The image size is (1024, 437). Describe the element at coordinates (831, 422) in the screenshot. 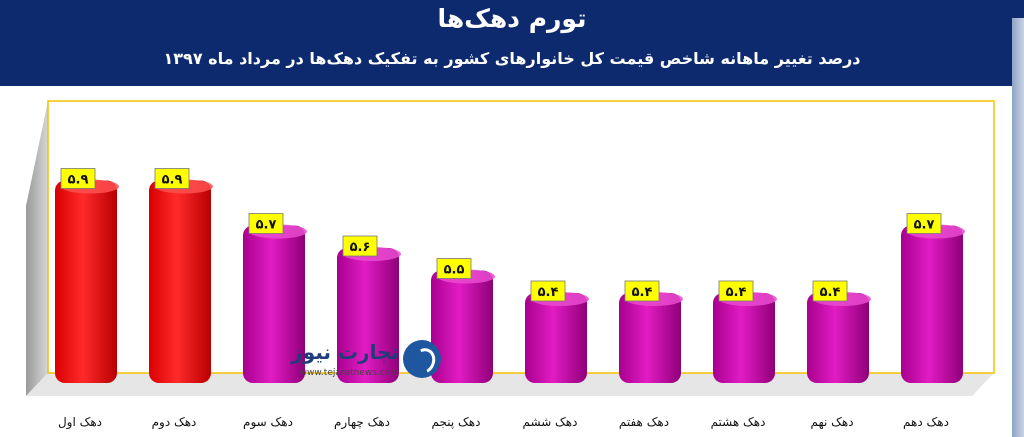

I see `category-label: دهک نهم` at that location.